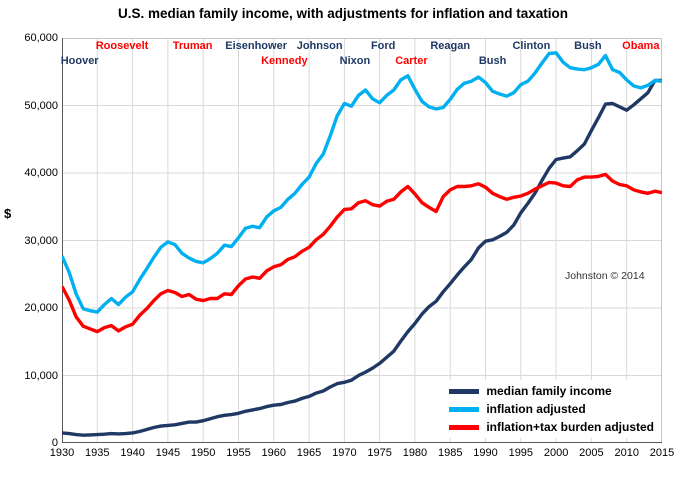 The height and width of the screenshot is (478, 686). I want to click on president-label-nixon-1972: Nixon, so click(355, 61).